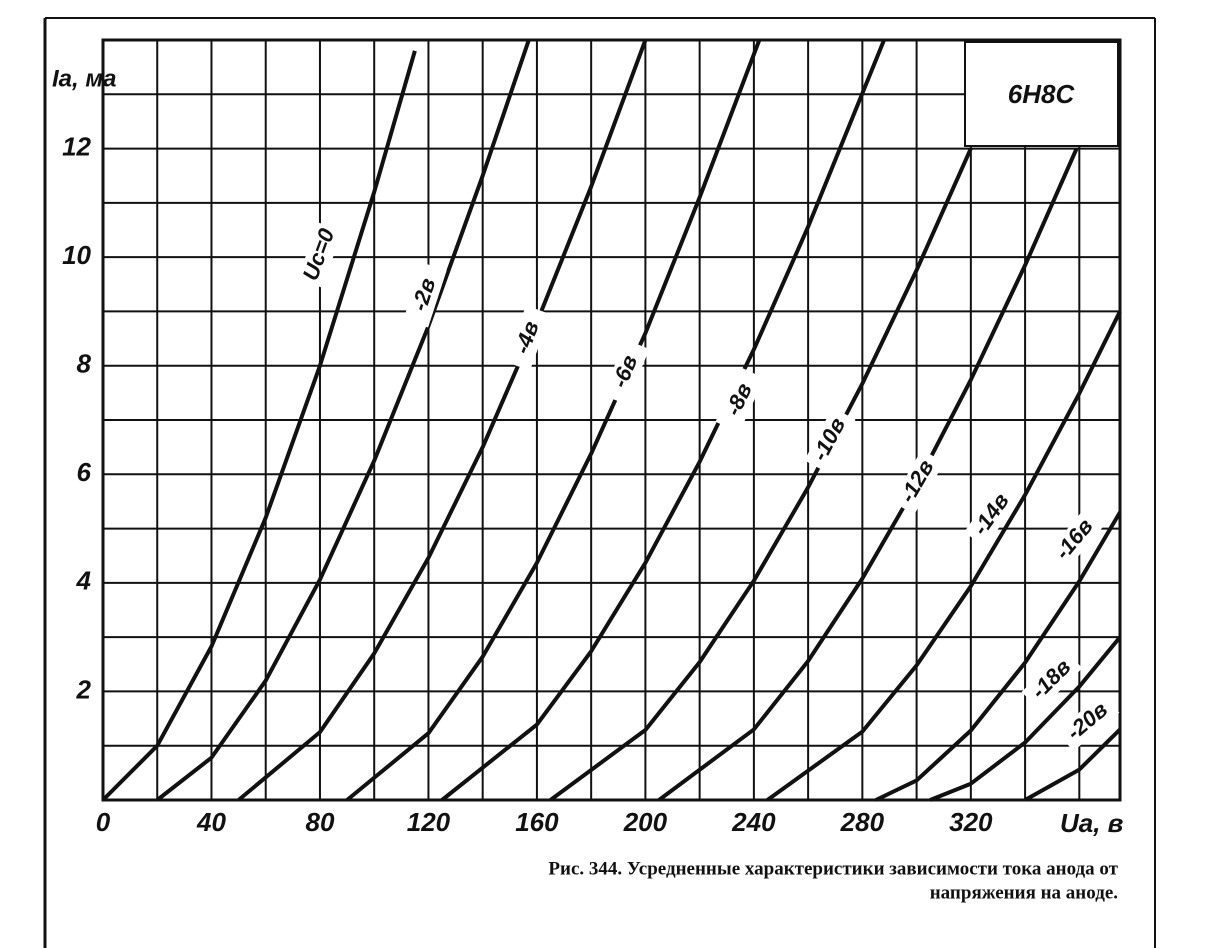  I want to click on y-tick-label: 2, so click(84, 689).